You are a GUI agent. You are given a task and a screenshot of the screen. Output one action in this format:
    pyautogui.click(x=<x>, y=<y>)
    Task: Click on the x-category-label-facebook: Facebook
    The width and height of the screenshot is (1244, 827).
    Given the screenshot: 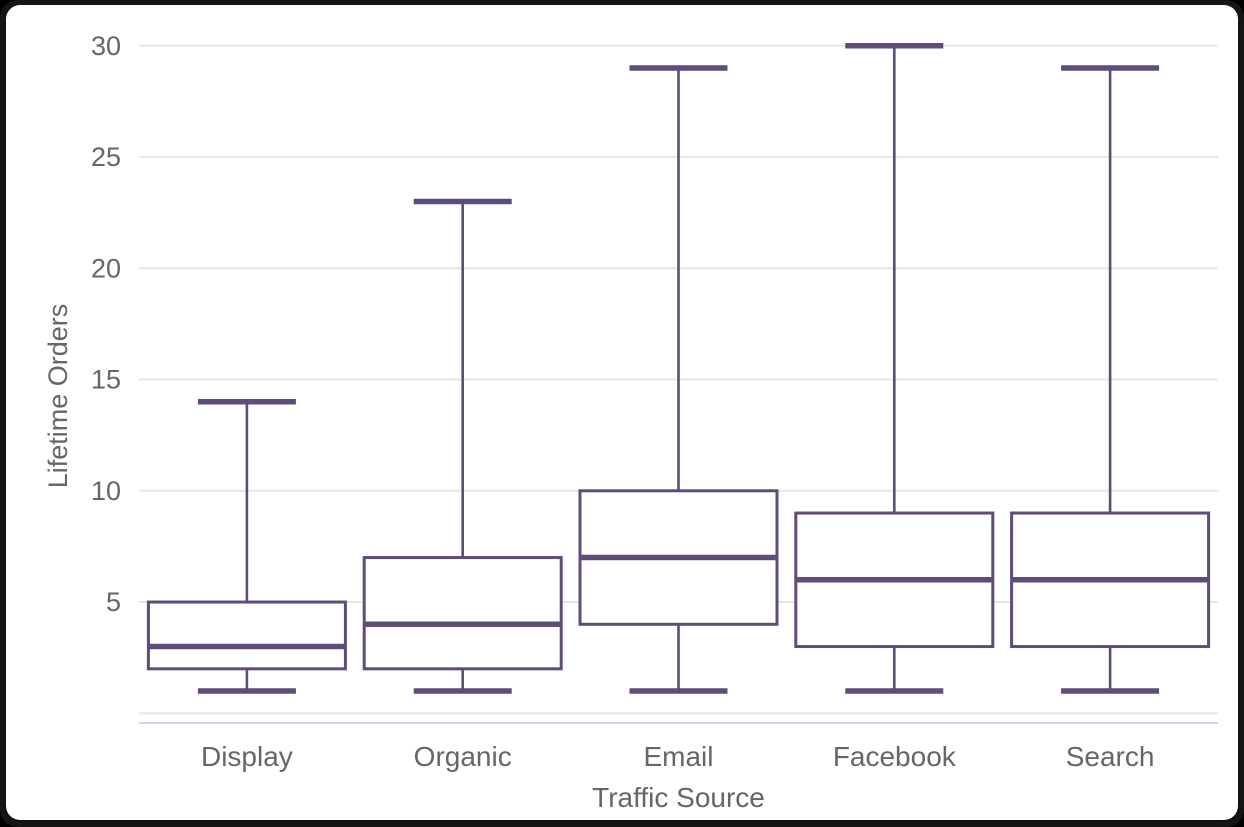 What is the action you would take?
    pyautogui.click(x=895, y=756)
    